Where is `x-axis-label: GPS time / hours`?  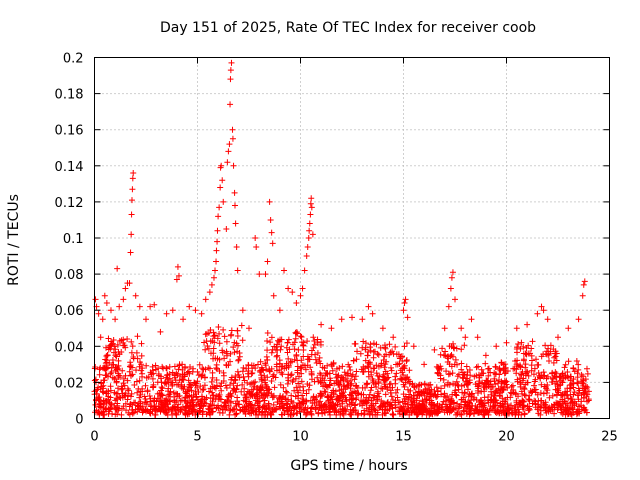 x-axis-label: GPS time / hours is located at coordinates (348, 466).